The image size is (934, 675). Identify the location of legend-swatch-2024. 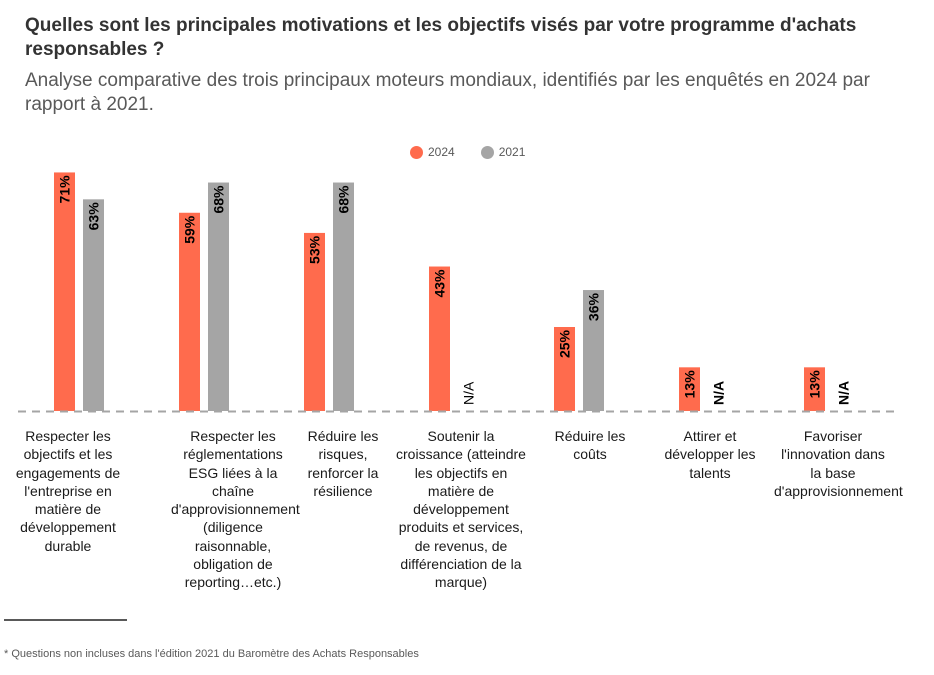
(416, 152).